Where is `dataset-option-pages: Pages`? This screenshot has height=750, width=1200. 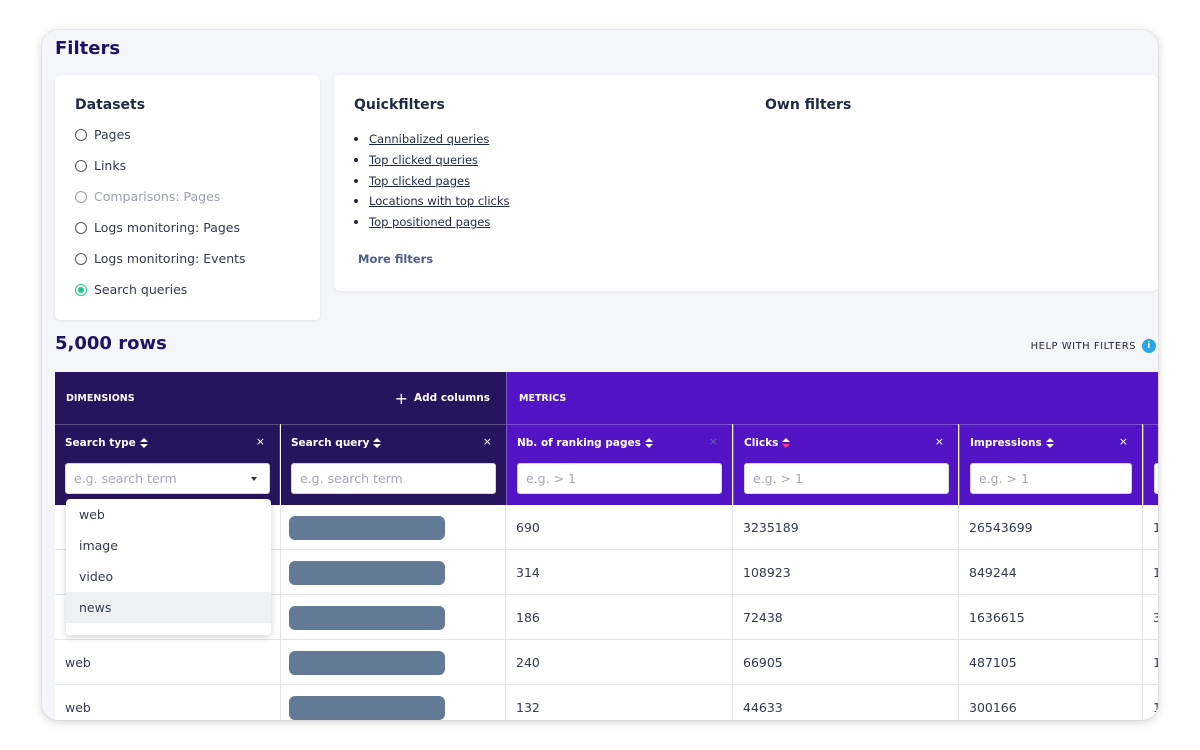 dataset-option-pages: Pages is located at coordinates (103, 134).